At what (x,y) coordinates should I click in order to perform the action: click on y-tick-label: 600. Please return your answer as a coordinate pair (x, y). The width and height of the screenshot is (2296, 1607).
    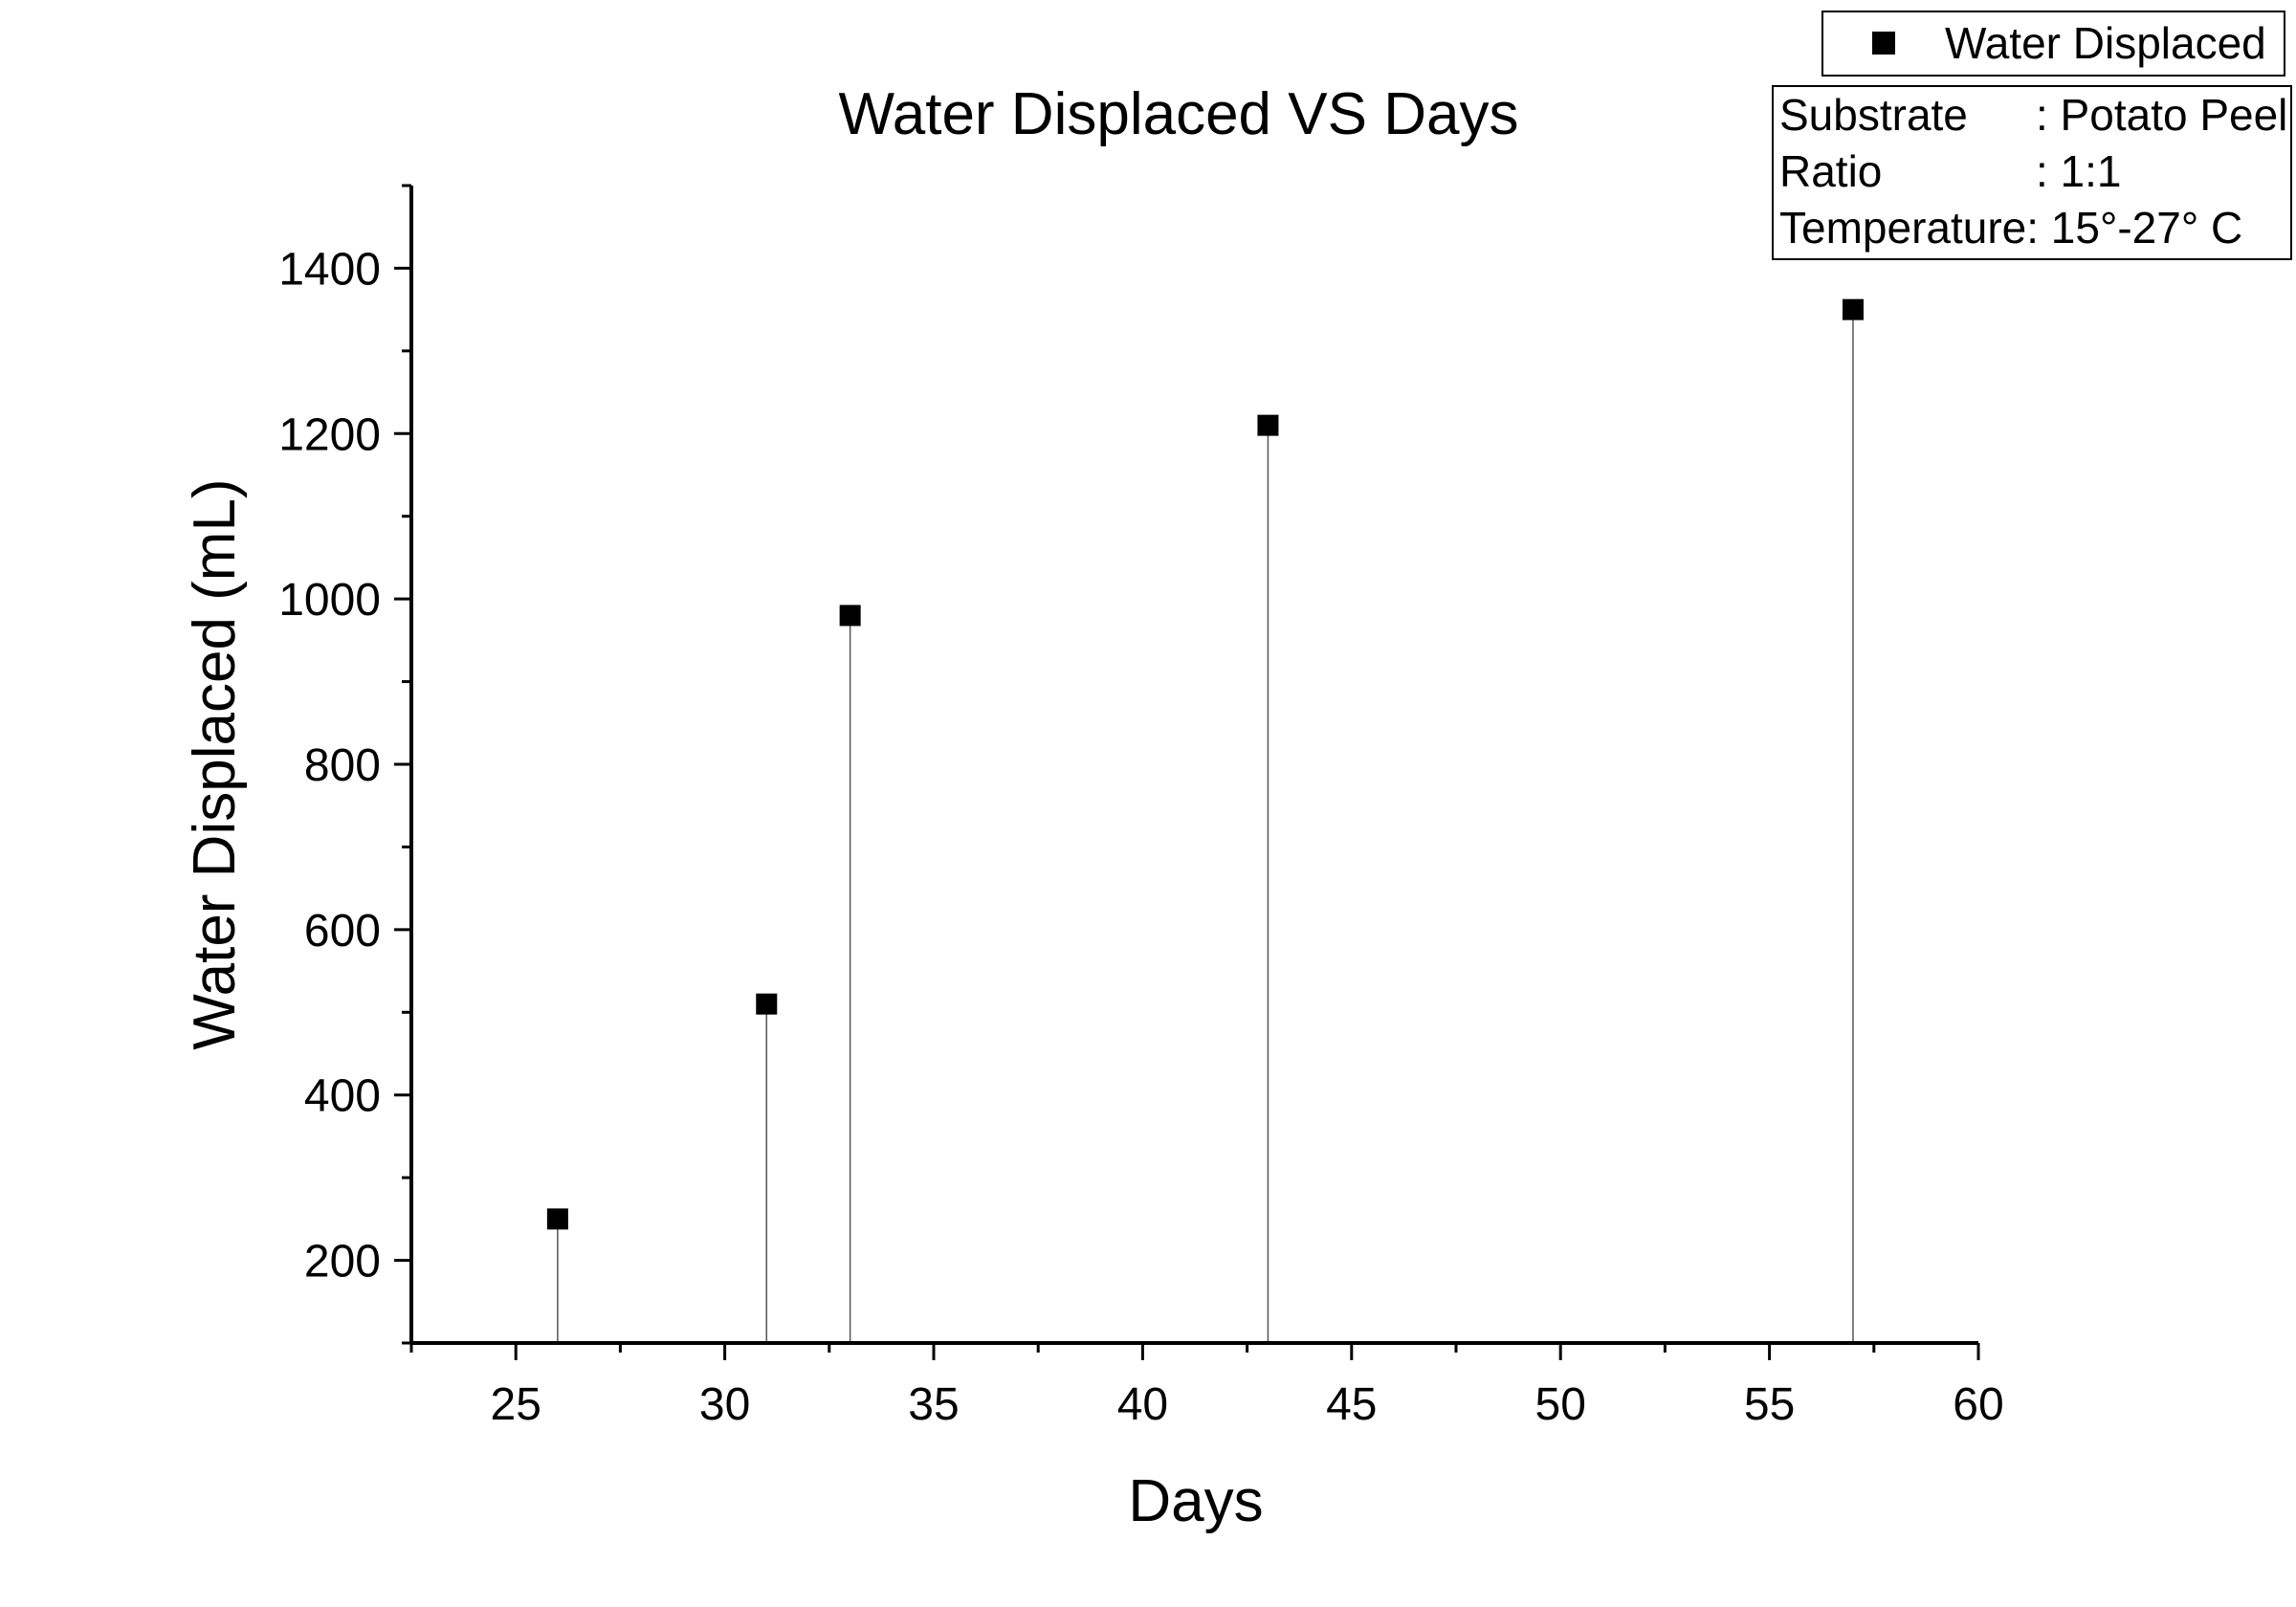
    Looking at the image, I should click on (343, 931).